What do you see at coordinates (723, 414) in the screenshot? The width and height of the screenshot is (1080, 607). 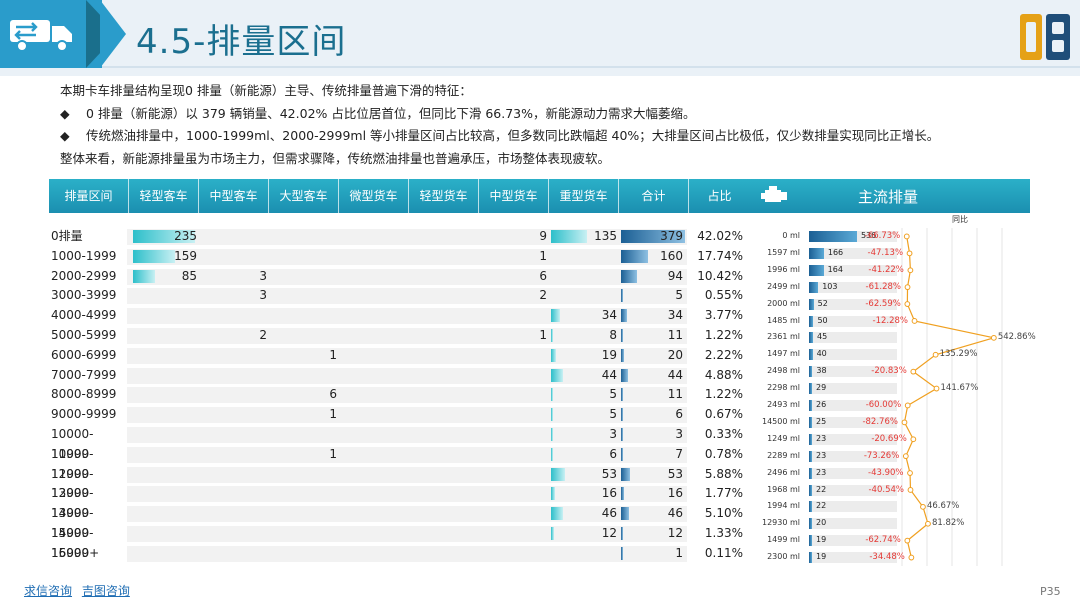 I see `share-value: 0.67%` at bounding box center [723, 414].